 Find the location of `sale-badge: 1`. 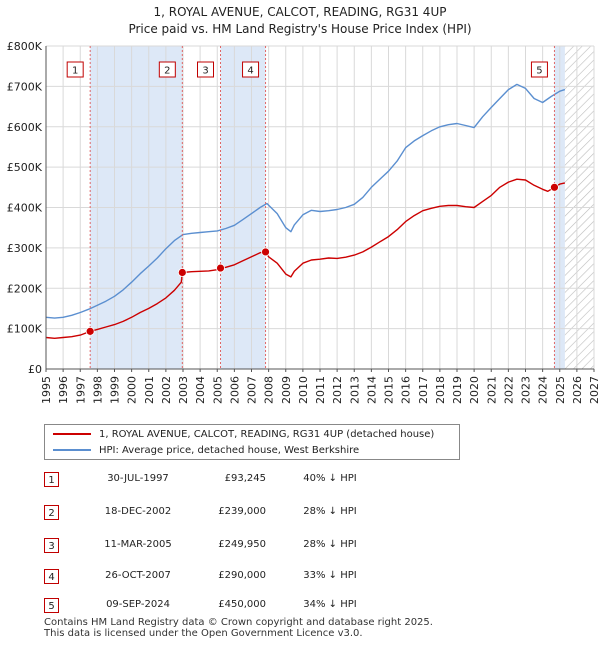

sale-badge: 1 is located at coordinates (51, 479).